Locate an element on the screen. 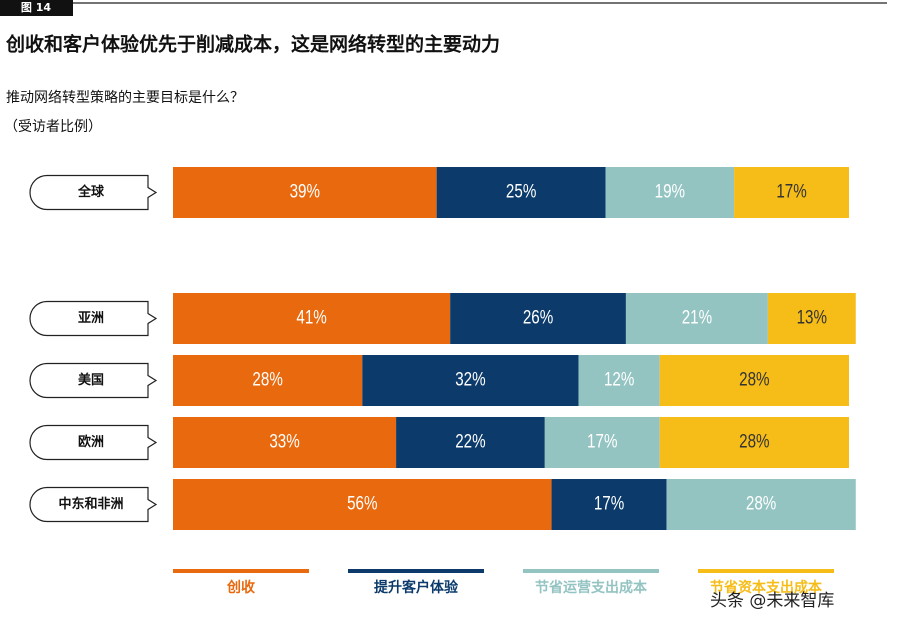 This screenshot has width=897, height=628. bar-value-label: 22% is located at coordinates (470, 441).